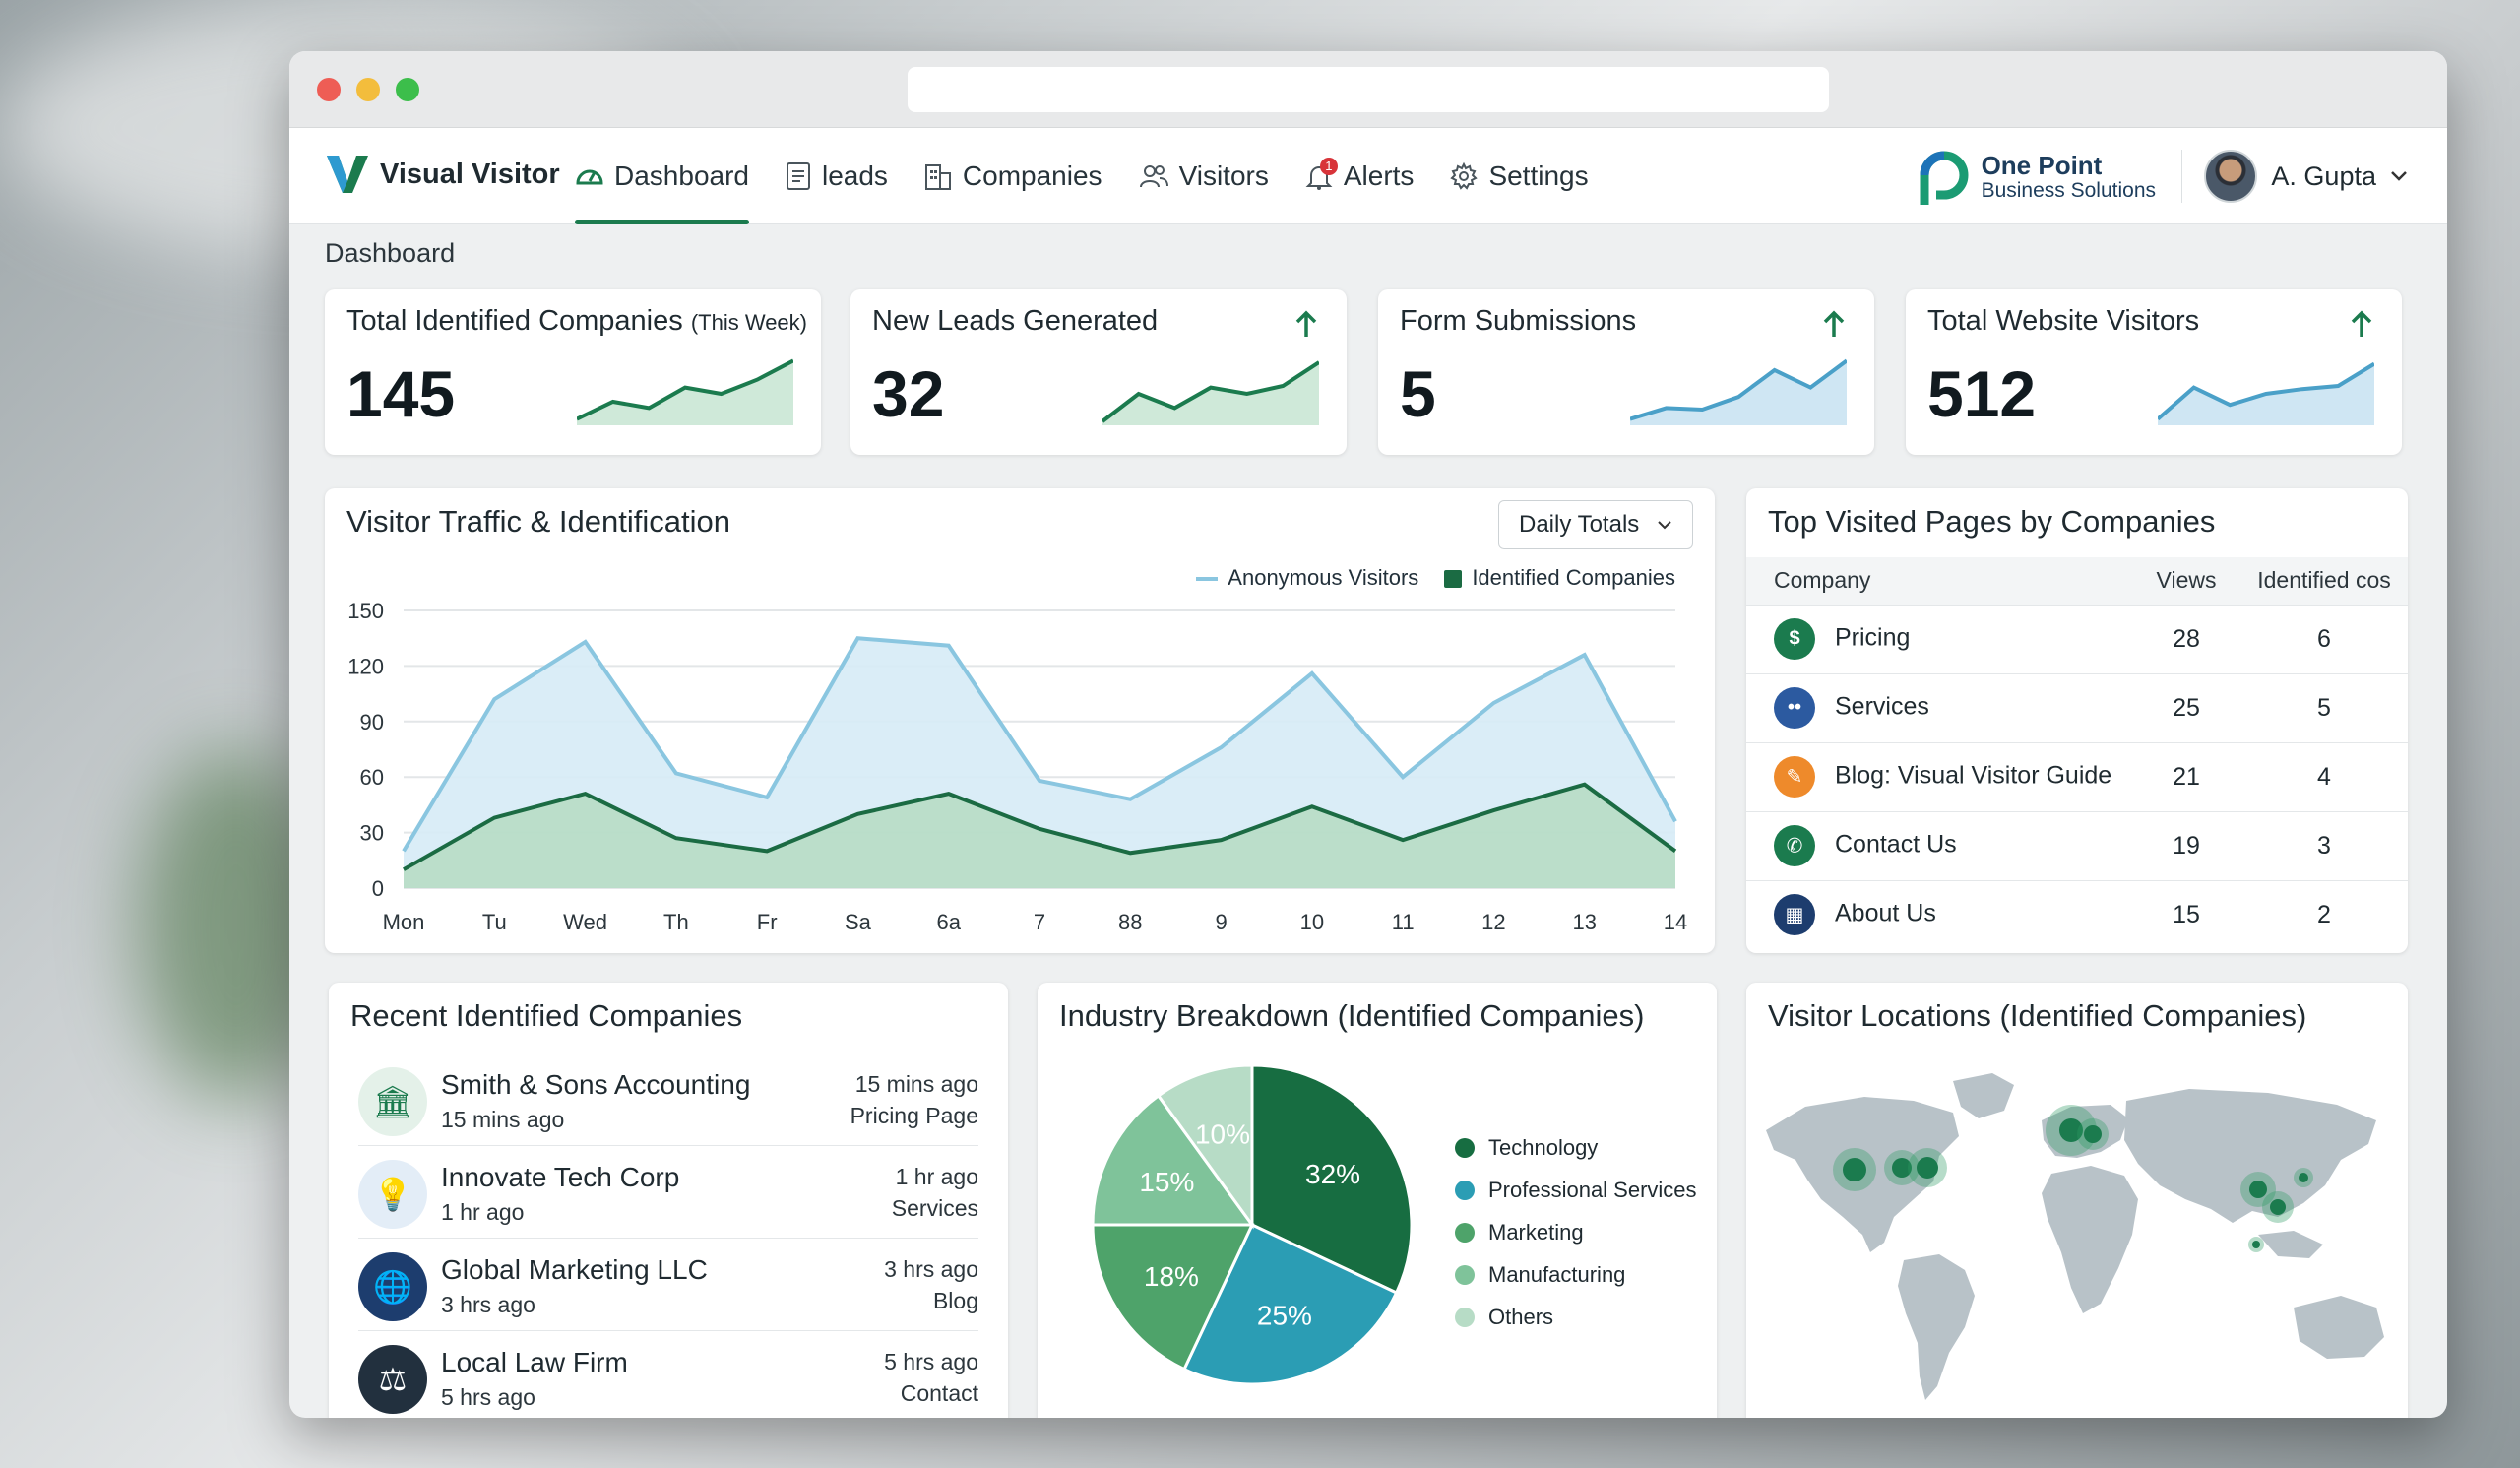 This screenshot has width=2520, height=1468. I want to click on table-row: •• Services 25 5, so click(2077, 707).